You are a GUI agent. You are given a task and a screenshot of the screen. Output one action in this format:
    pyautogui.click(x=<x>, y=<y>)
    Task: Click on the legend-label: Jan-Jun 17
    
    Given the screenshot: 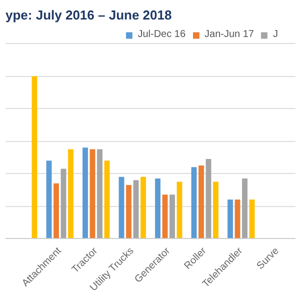 What is the action you would take?
    pyautogui.click(x=229, y=34)
    